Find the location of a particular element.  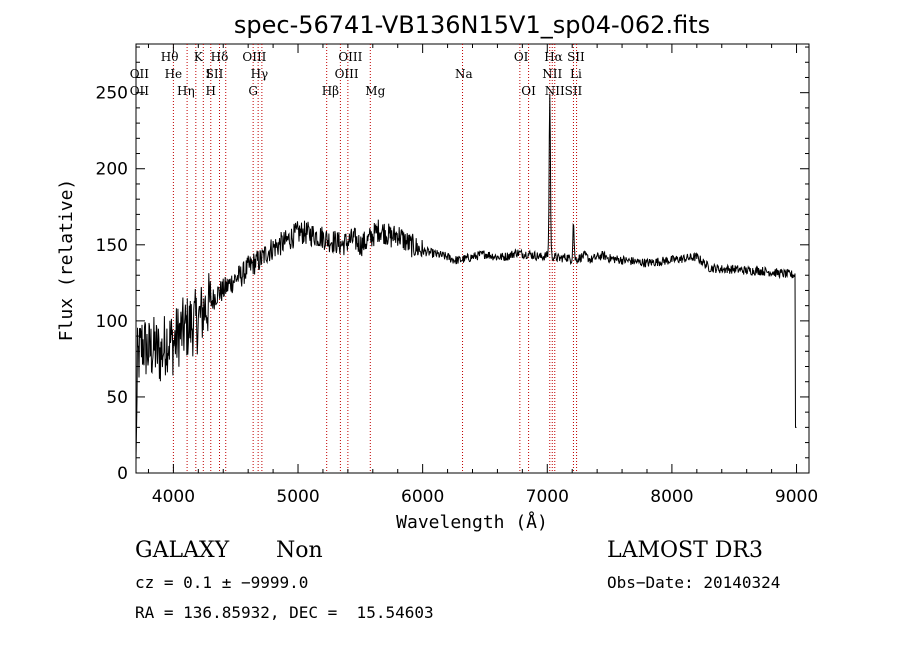

line-label-19: OI is located at coordinates (528, 91).